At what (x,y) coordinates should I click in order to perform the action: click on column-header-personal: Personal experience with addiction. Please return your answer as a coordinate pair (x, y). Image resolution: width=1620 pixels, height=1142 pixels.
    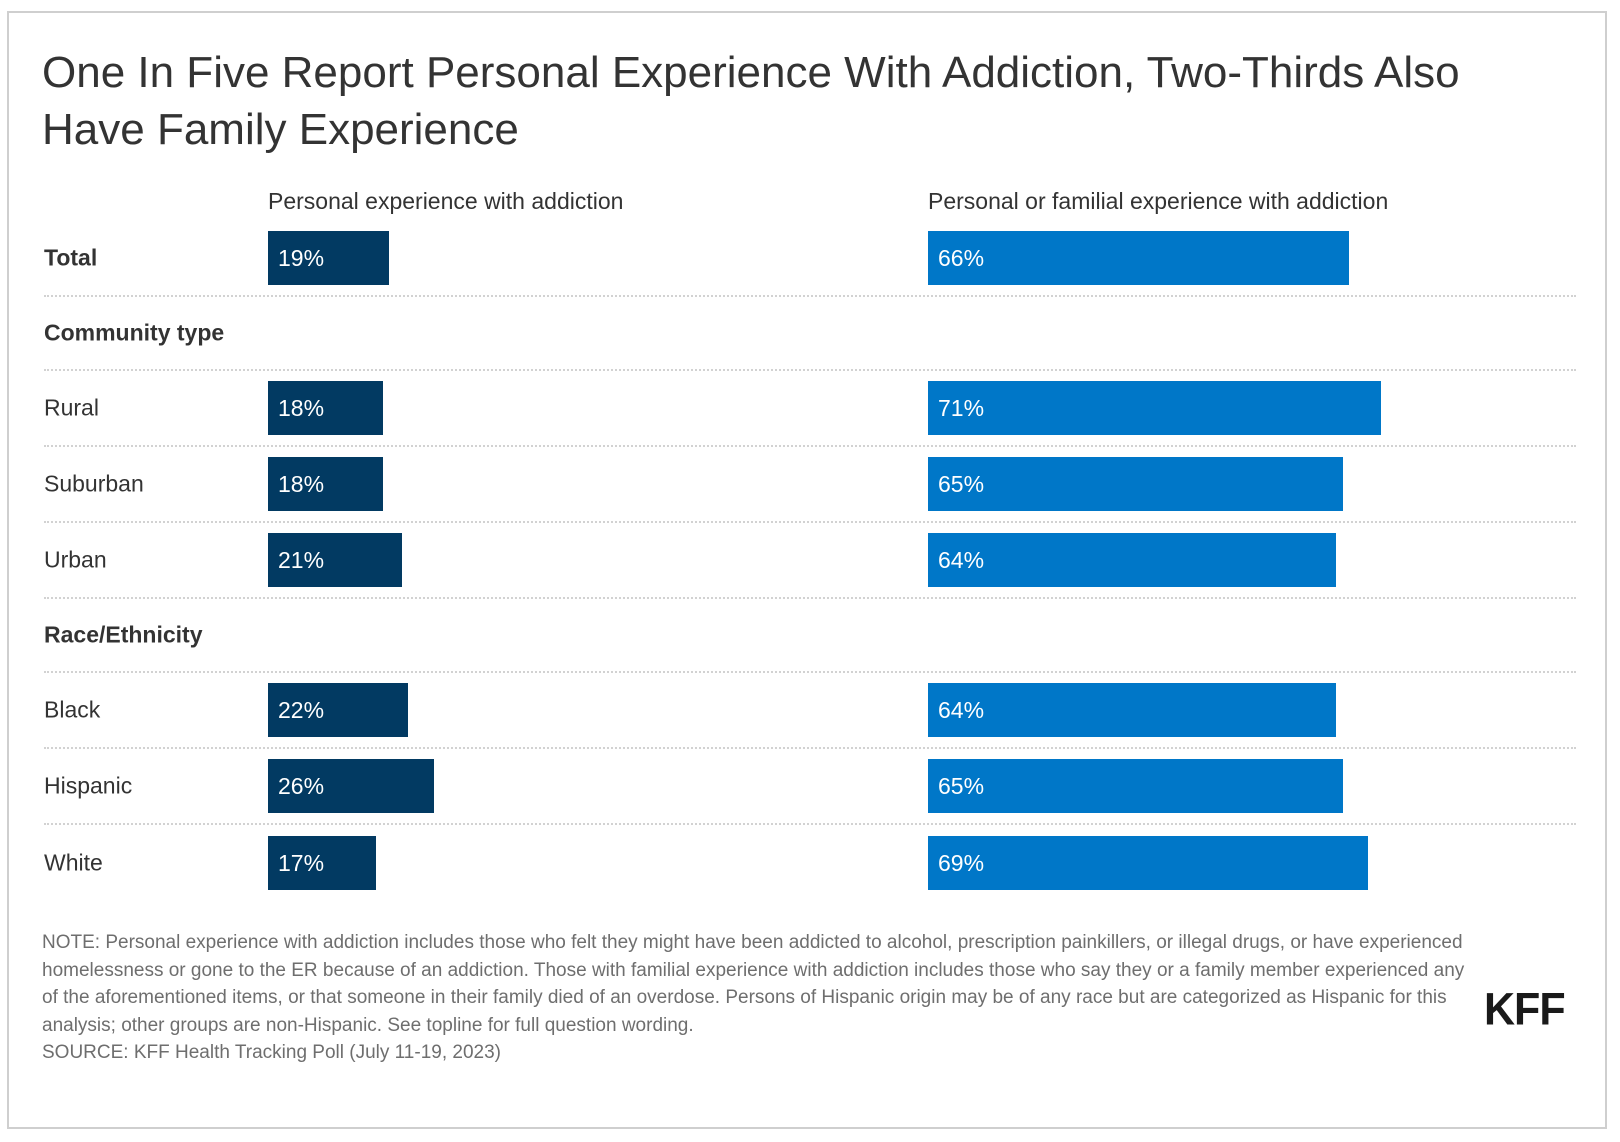
    Looking at the image, I should click on (446, 201).